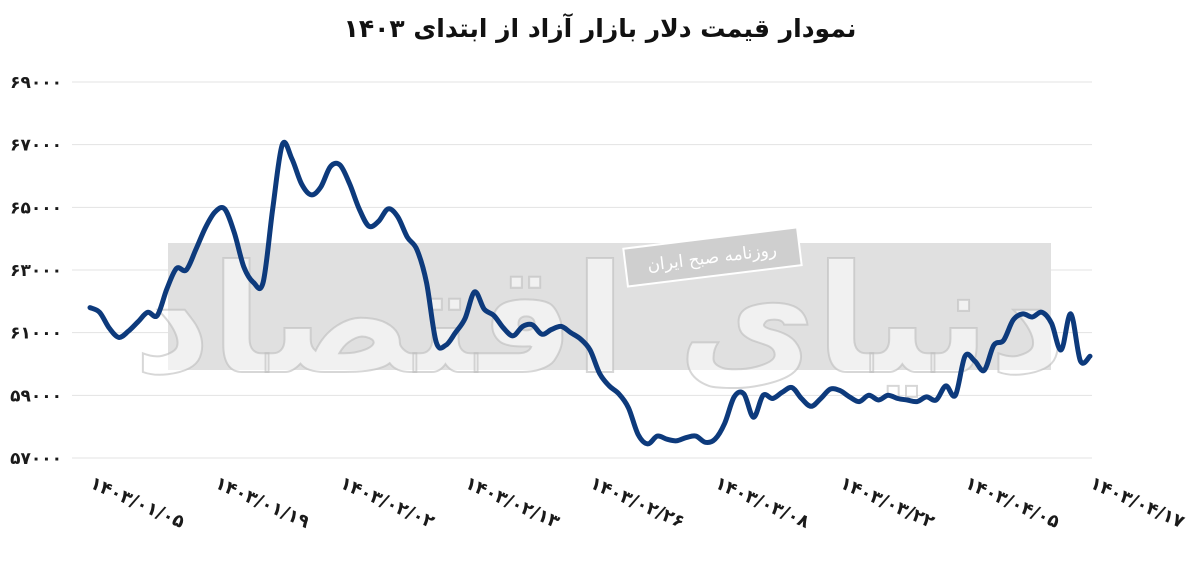 This screenshot has width=1200, height=566. Describe the element at coordinates (36, 334) in the screenshot. I see `y-tick-label: ۶۱۰۰۰` at that location.